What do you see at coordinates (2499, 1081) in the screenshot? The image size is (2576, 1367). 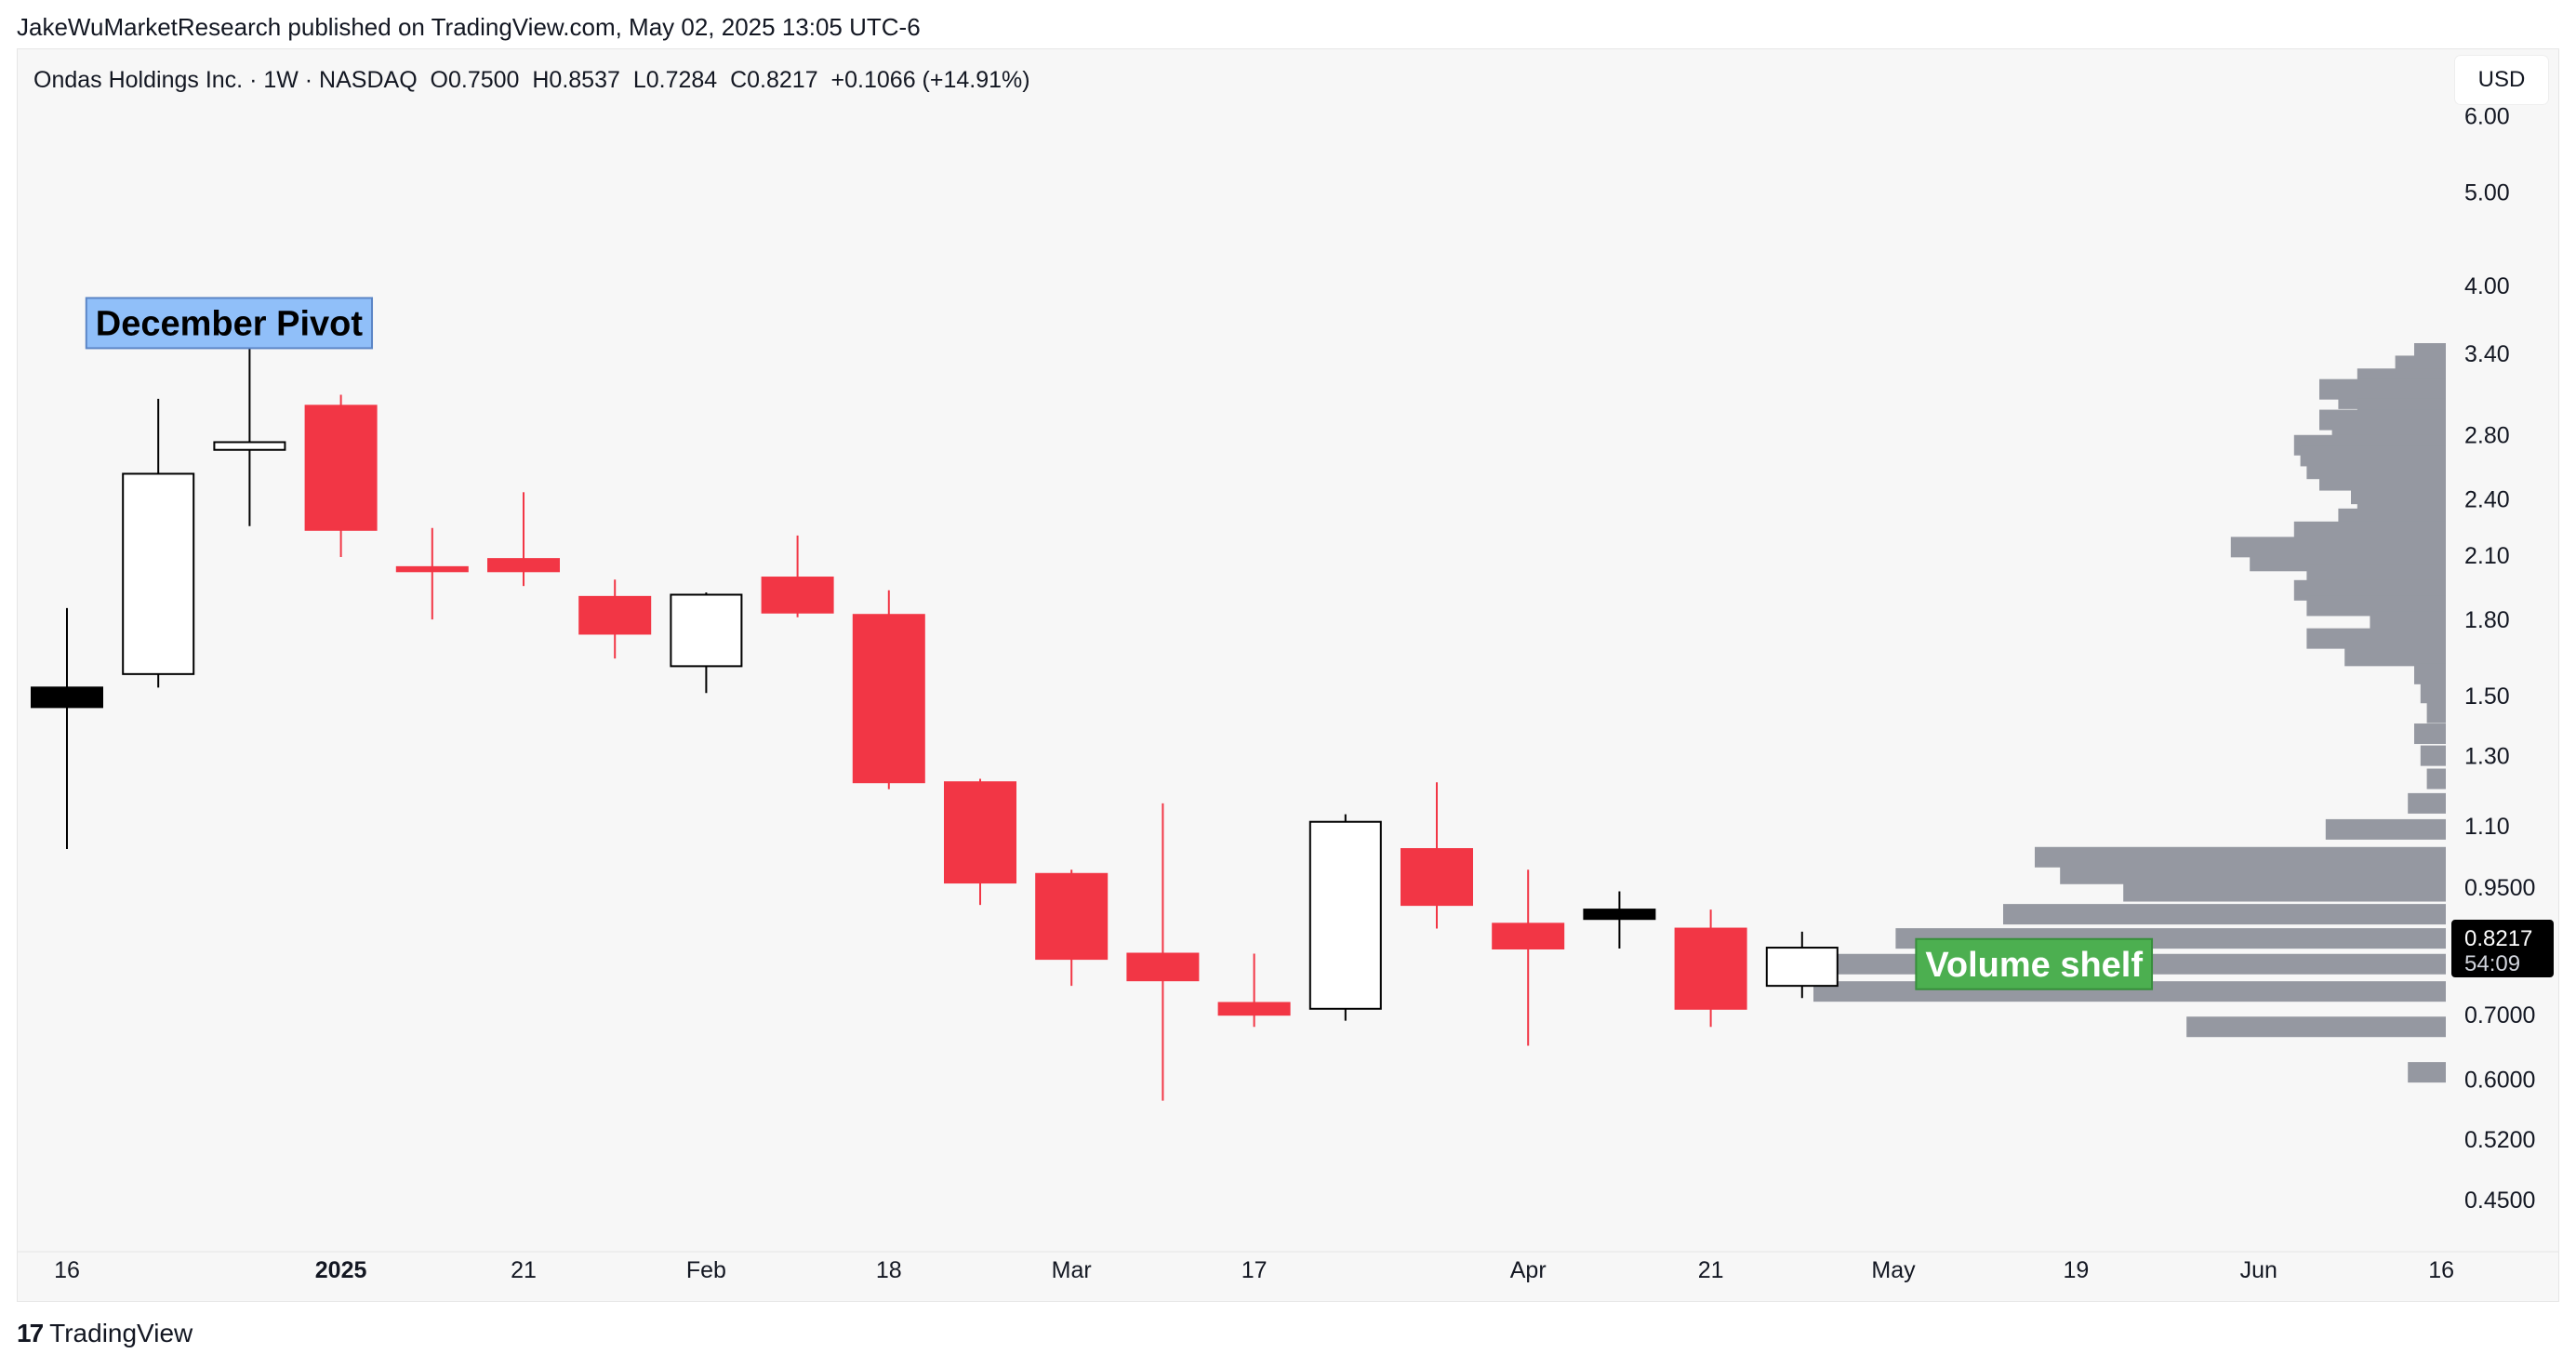 I see `y-tick-label: 0.6000` at bounding box center [2499, 1081].